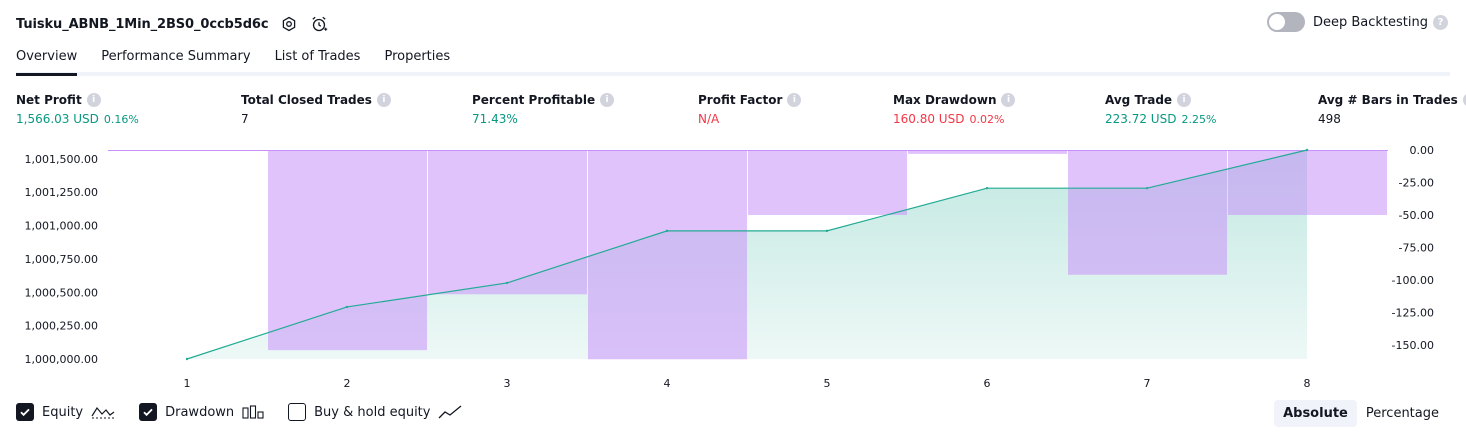 The height and width of the screenshot is (438, 1466). Describe the element at coordinates (61, 192) in the screenshot. I see `left-axis-tick-label: 1,001,250.00` at that location.